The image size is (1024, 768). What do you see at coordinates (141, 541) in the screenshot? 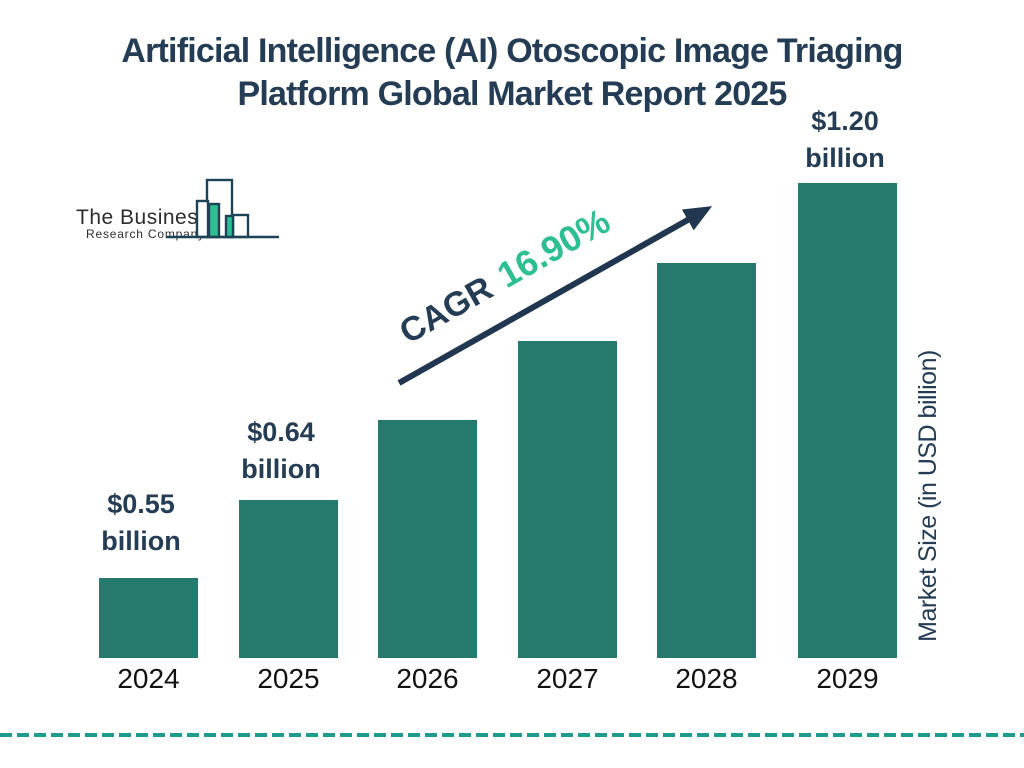
I see `value-label-2024-unit: billion` at bounding box center [141, 541].